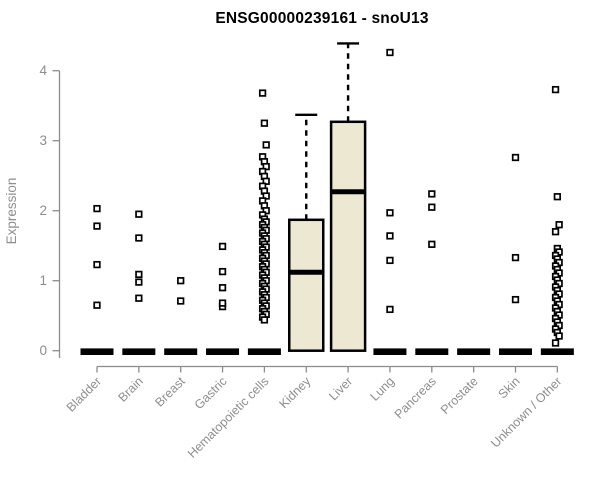  I want to click on x-axis-category-label: Prostate, so click(459, 395).